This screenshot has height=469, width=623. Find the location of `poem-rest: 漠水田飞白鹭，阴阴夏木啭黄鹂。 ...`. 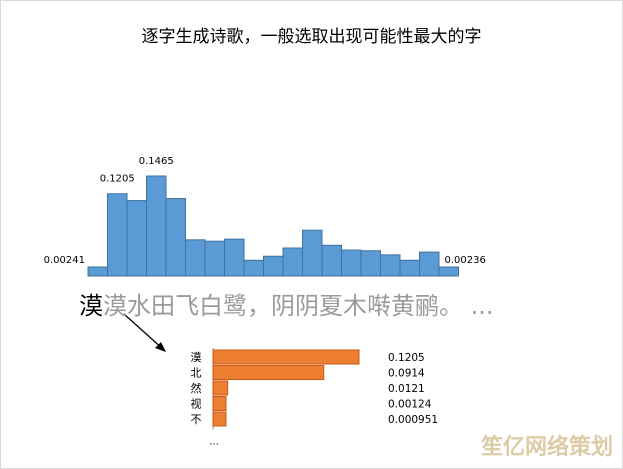

poem-rest: 漠水田飞白鹭，阴阴夏木啭黄鹂。 ... is located at coordinates (298, 306).